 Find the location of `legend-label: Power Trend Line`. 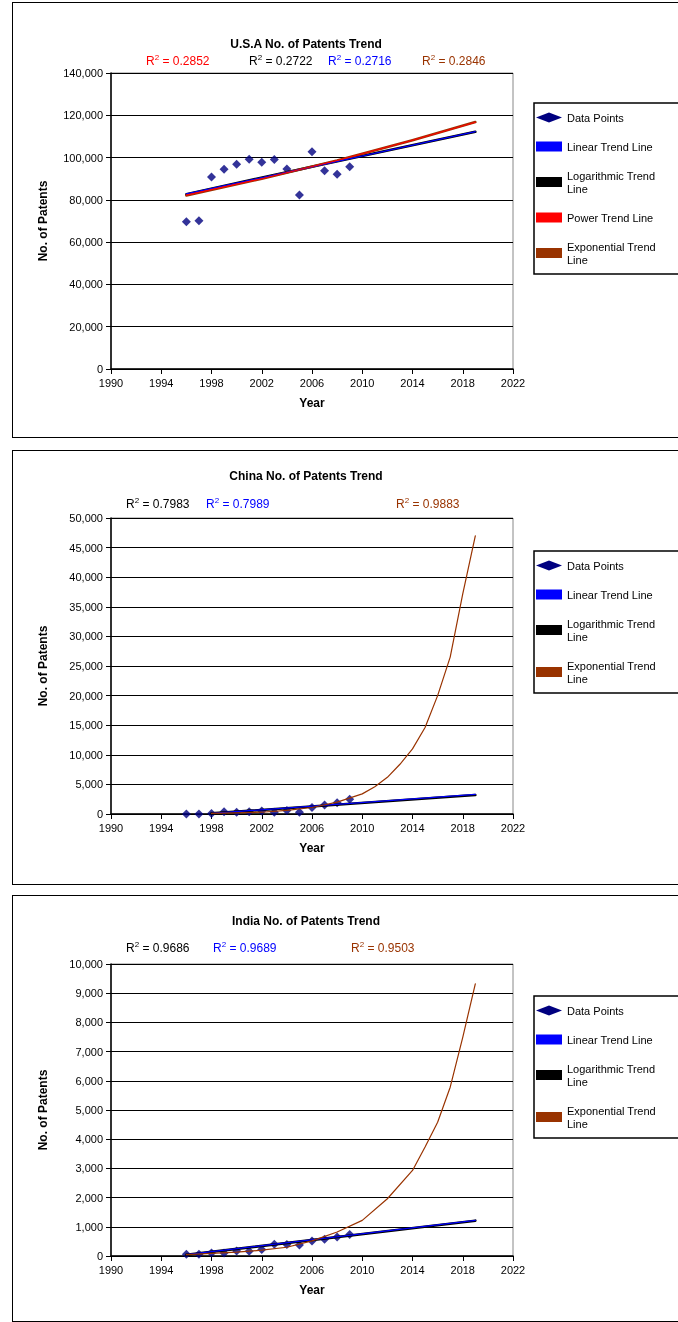

legend-label: Power Trend Line is located at coordinates (610, 217).